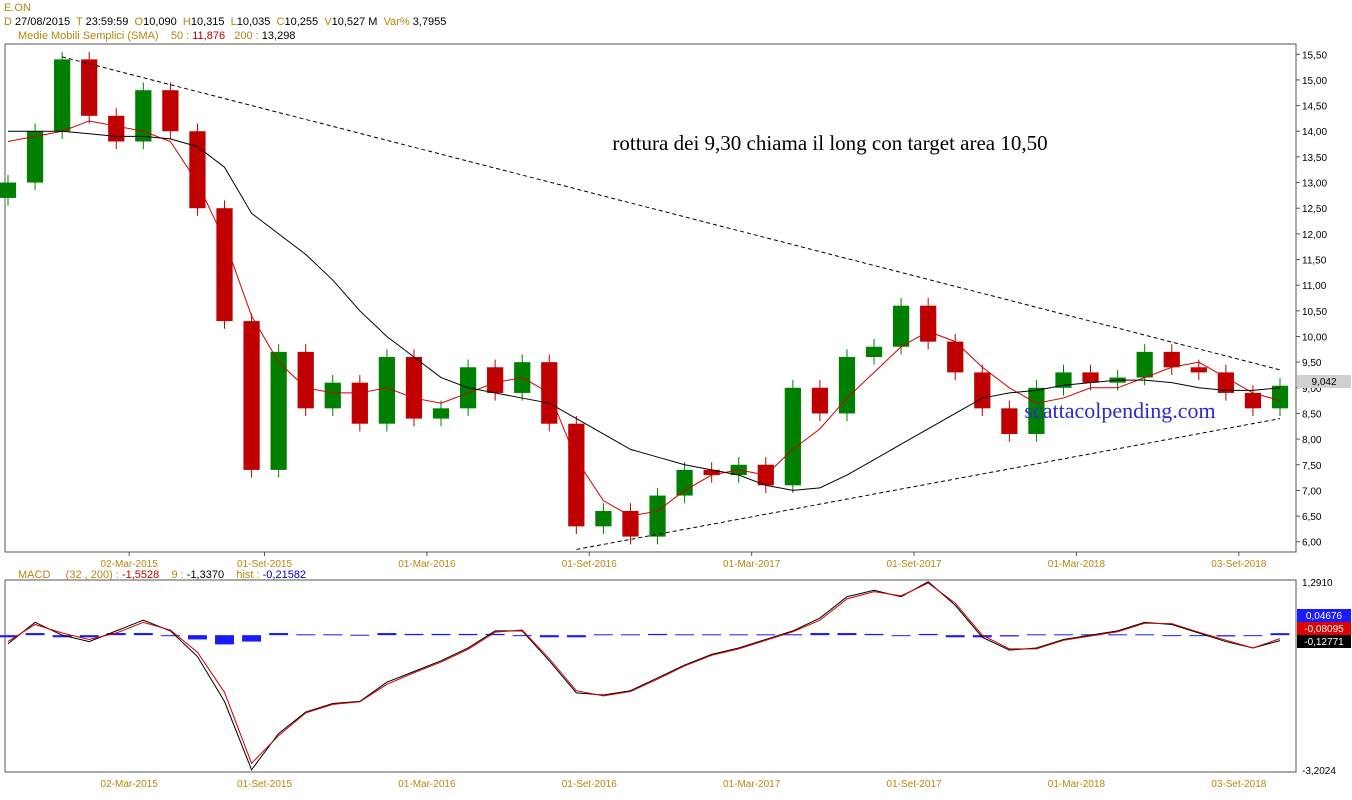 This screenshot has height=800, width=1352. Describe the element at coordinates (284, 575) in the screenshot. I see `hist-value: -0,21582` at that location.